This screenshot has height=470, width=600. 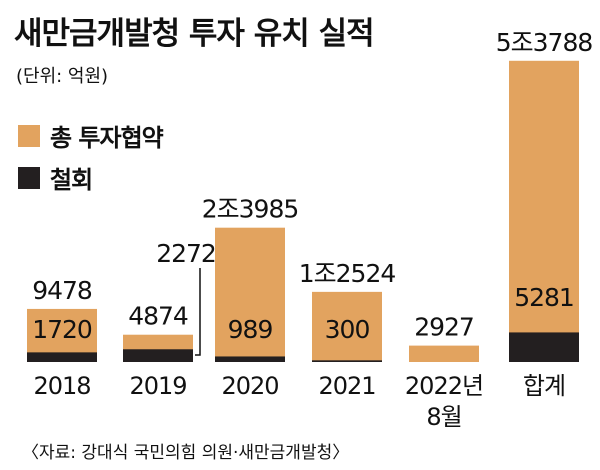 I want to click on unit-note: (단위: 억원), so click(x=62, y=76).